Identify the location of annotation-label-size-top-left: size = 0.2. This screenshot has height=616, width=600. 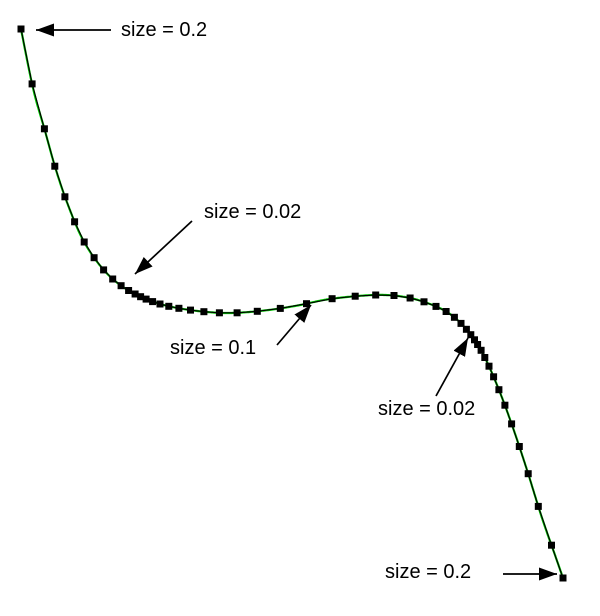
(164, 30).